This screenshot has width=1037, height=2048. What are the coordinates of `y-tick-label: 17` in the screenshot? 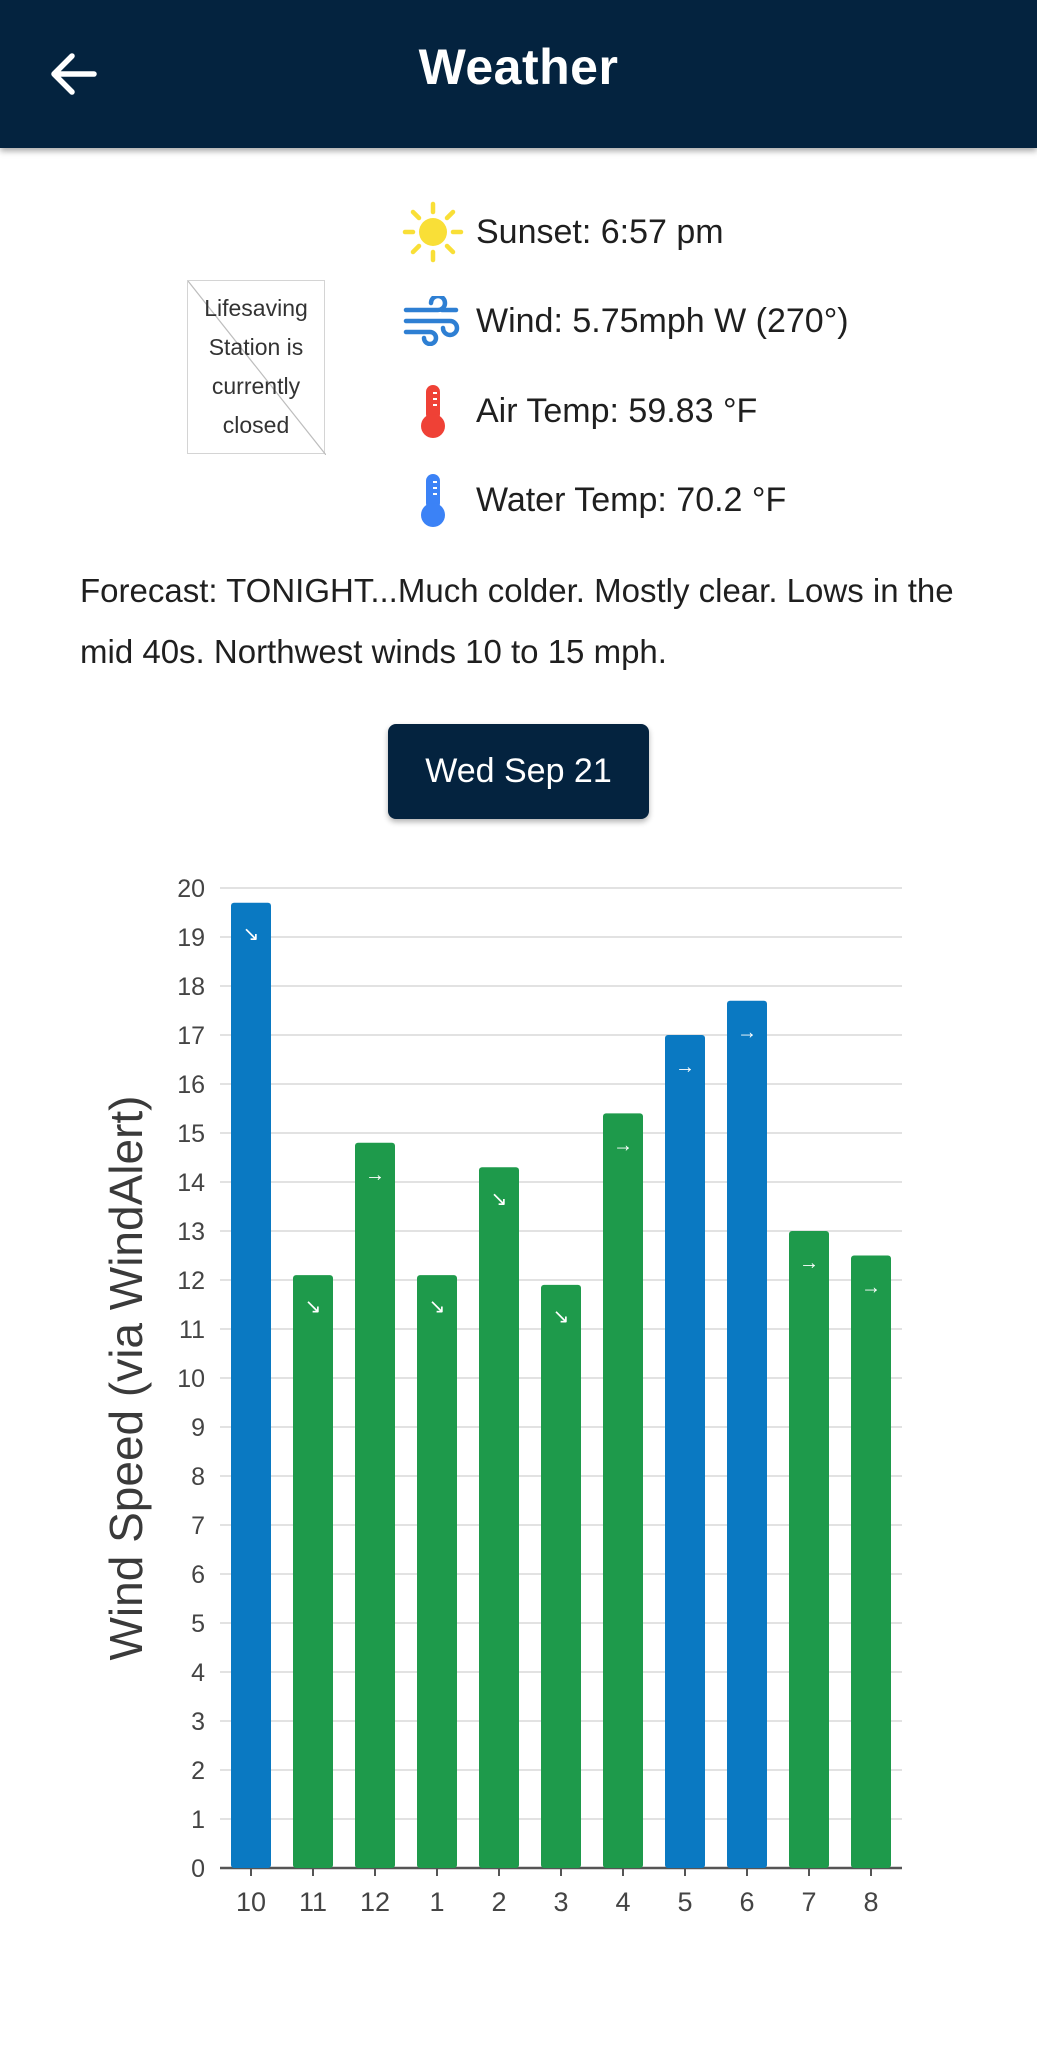 It's located at (191, 1036).